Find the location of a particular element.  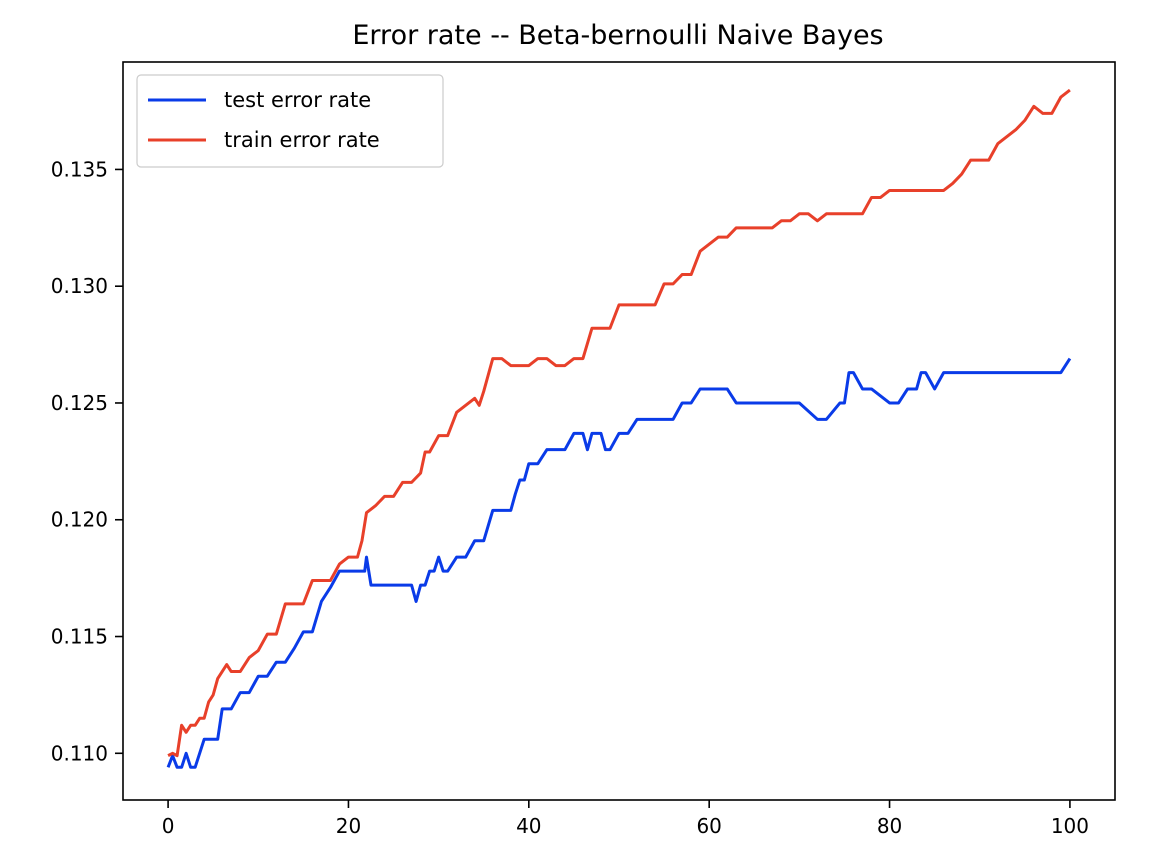

legend-label-test: test error rate is located at coordinates (297, 100).